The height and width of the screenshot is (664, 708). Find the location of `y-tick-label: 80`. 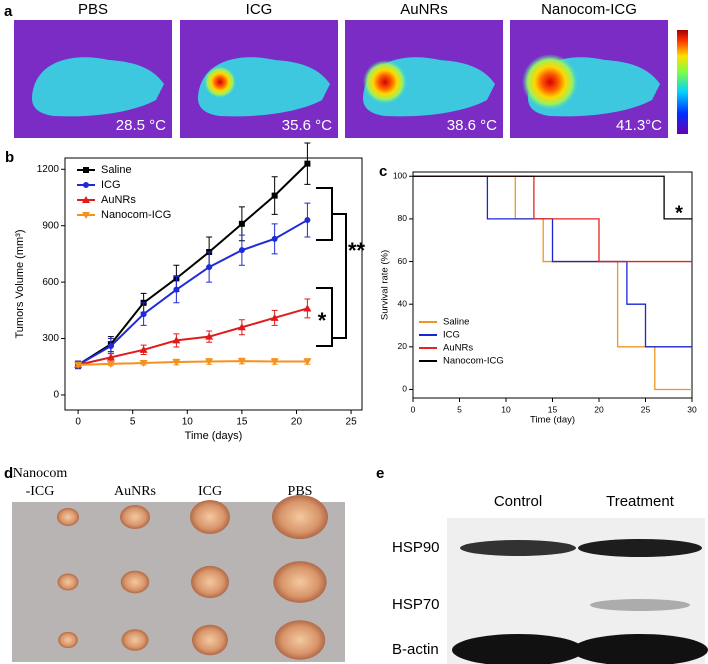

y-tick-label: 80 is located at coordinates (403, 218).